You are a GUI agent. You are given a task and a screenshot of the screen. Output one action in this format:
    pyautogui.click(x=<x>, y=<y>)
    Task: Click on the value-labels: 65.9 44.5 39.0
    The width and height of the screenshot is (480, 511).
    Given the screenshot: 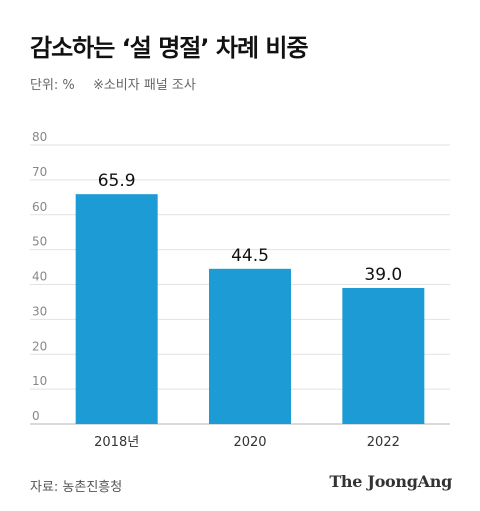 What is the action you would take?
    pyautogui.click(x=250, y=228)
    